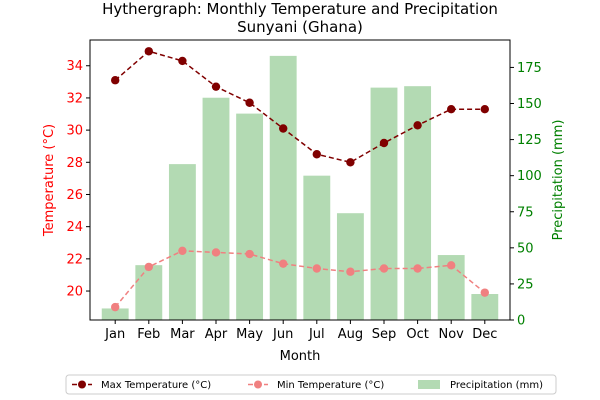 The width and height of the screenshot is (600, 400). Describe the element at coordinates (115, 80) in the screenshot. I see `max-temp-point-jan` at that location.